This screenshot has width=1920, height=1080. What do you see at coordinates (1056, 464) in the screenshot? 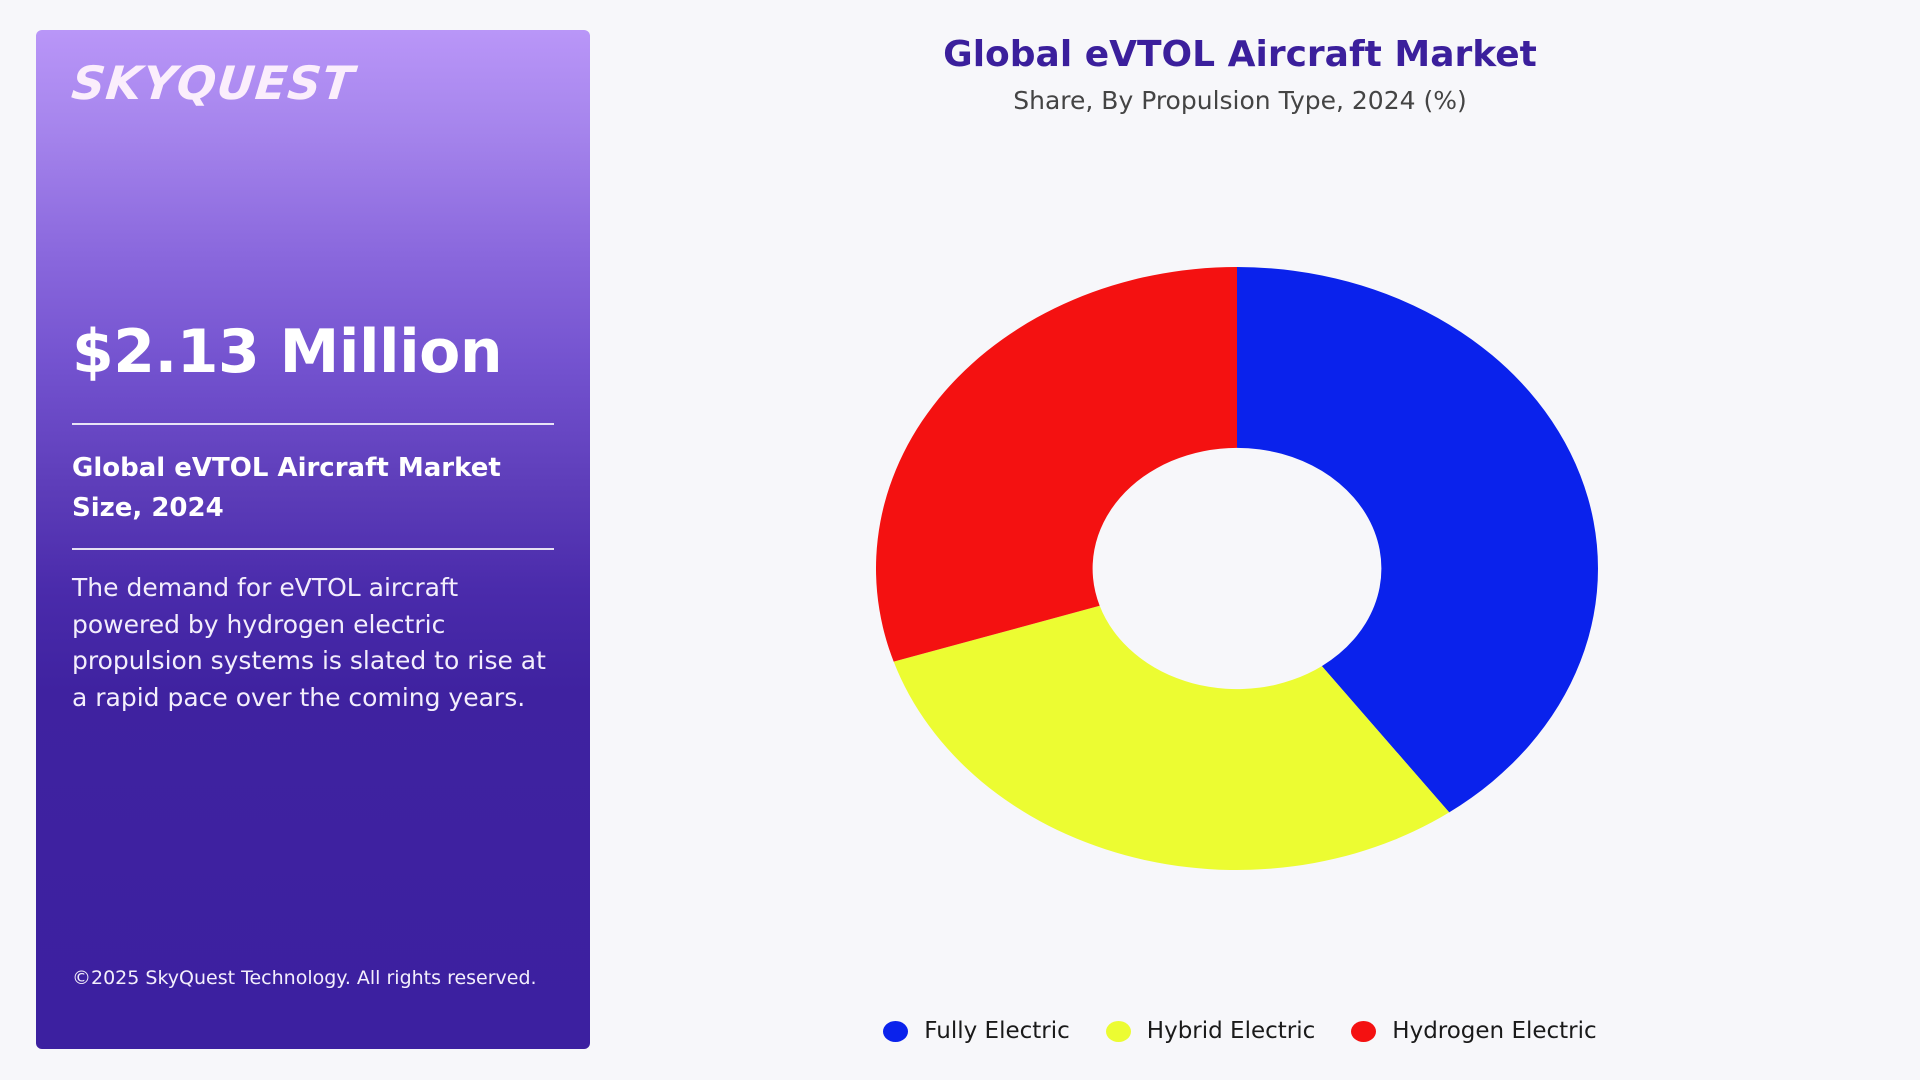
I see `donut-slice-hydrogen-electric` at bounding box center [1056, 464].